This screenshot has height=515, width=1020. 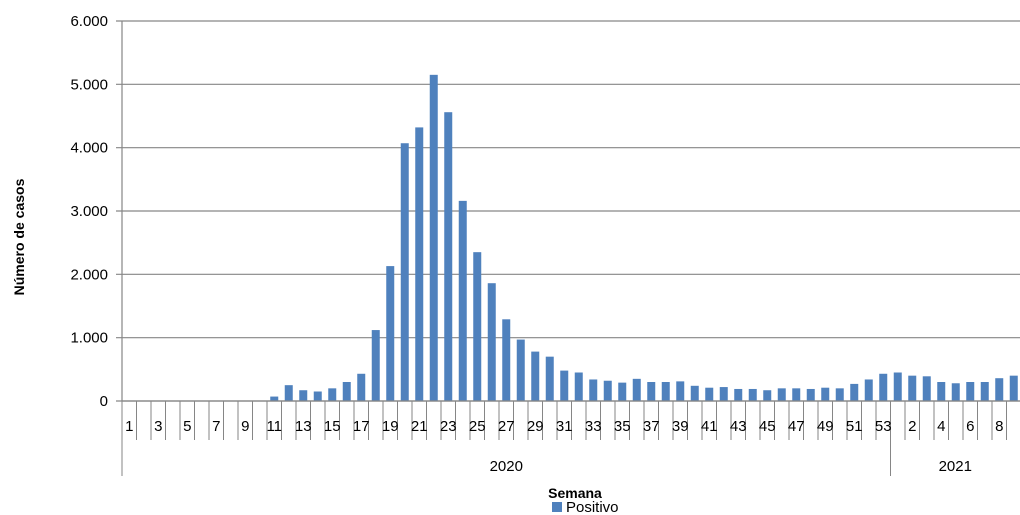 I want to click on x-axis-year-labels: 2020 2021, so click(x=546, y=458).